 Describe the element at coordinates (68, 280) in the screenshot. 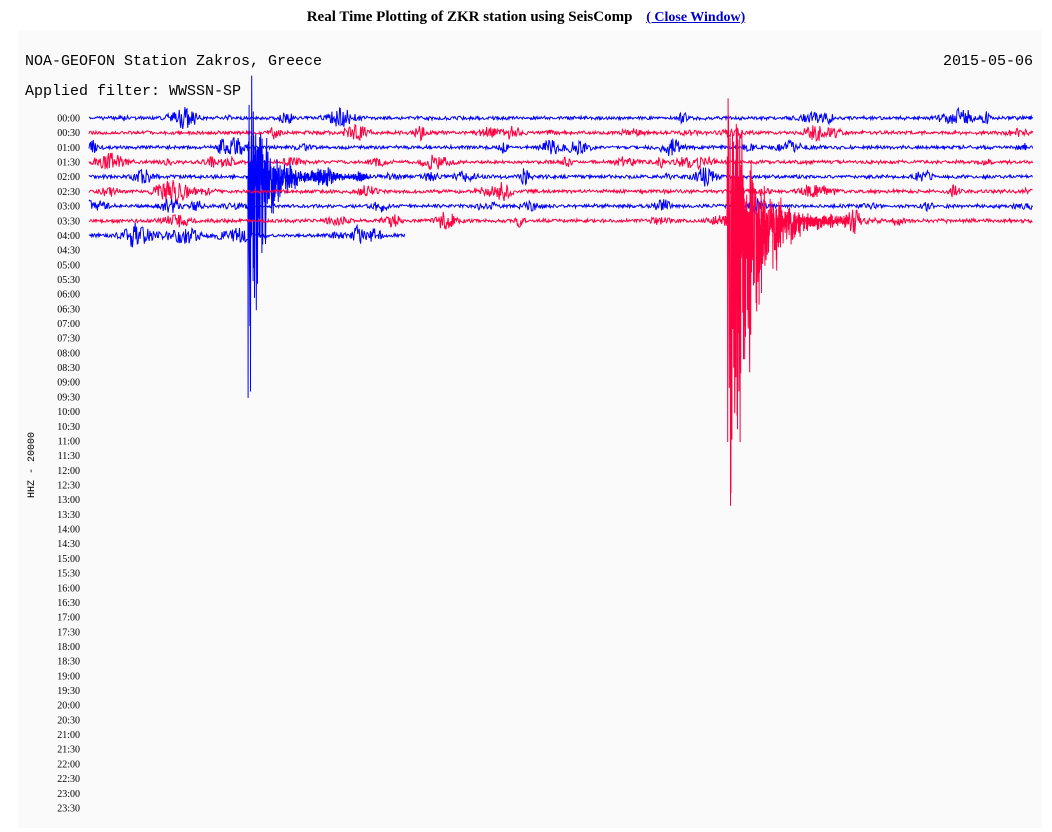

I see `time-label: 05:30` at that location.